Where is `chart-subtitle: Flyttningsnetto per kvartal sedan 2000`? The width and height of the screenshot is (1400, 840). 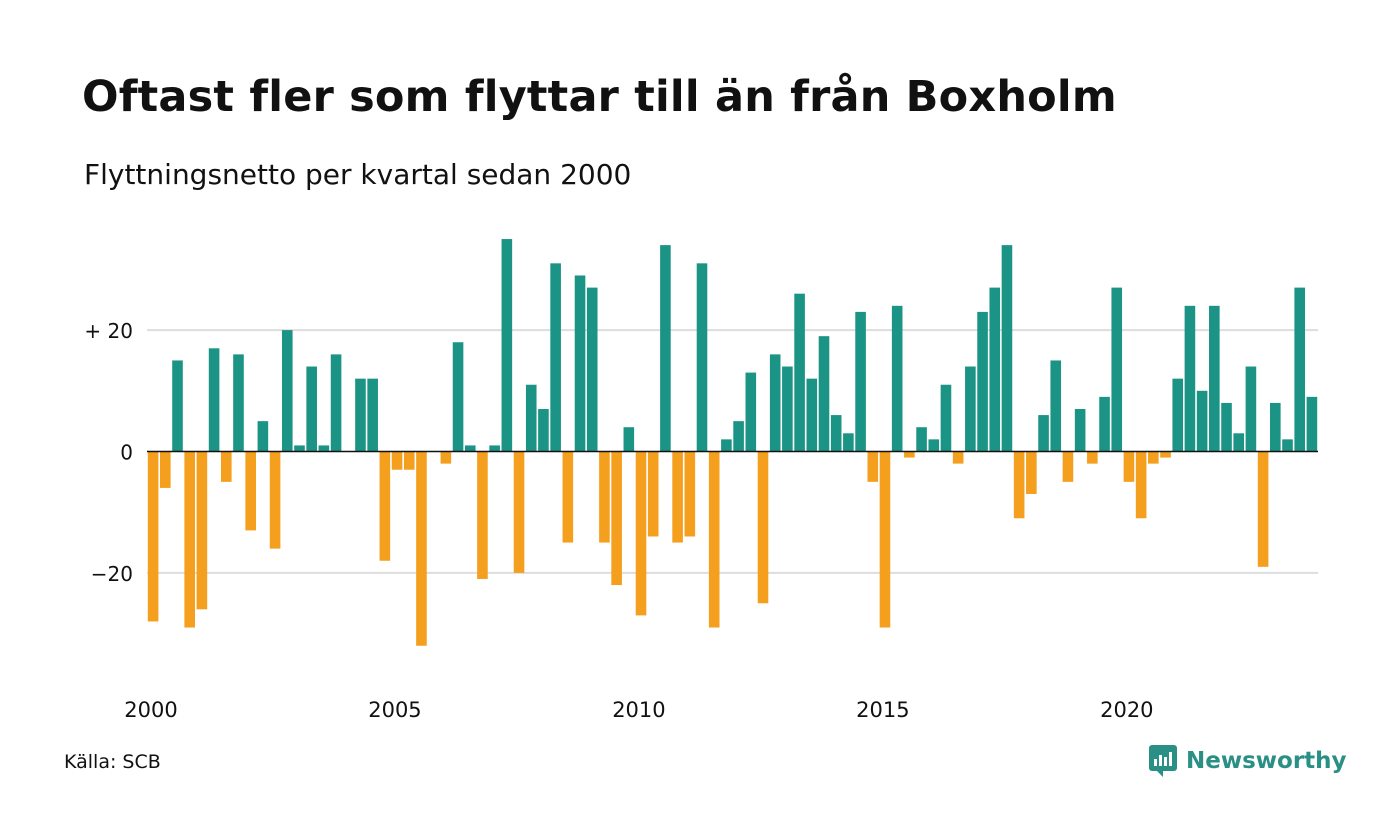 chart-subtitle: Flyttningsnetto per kvartal sedan 2000 is located at coordinates (358, 174).